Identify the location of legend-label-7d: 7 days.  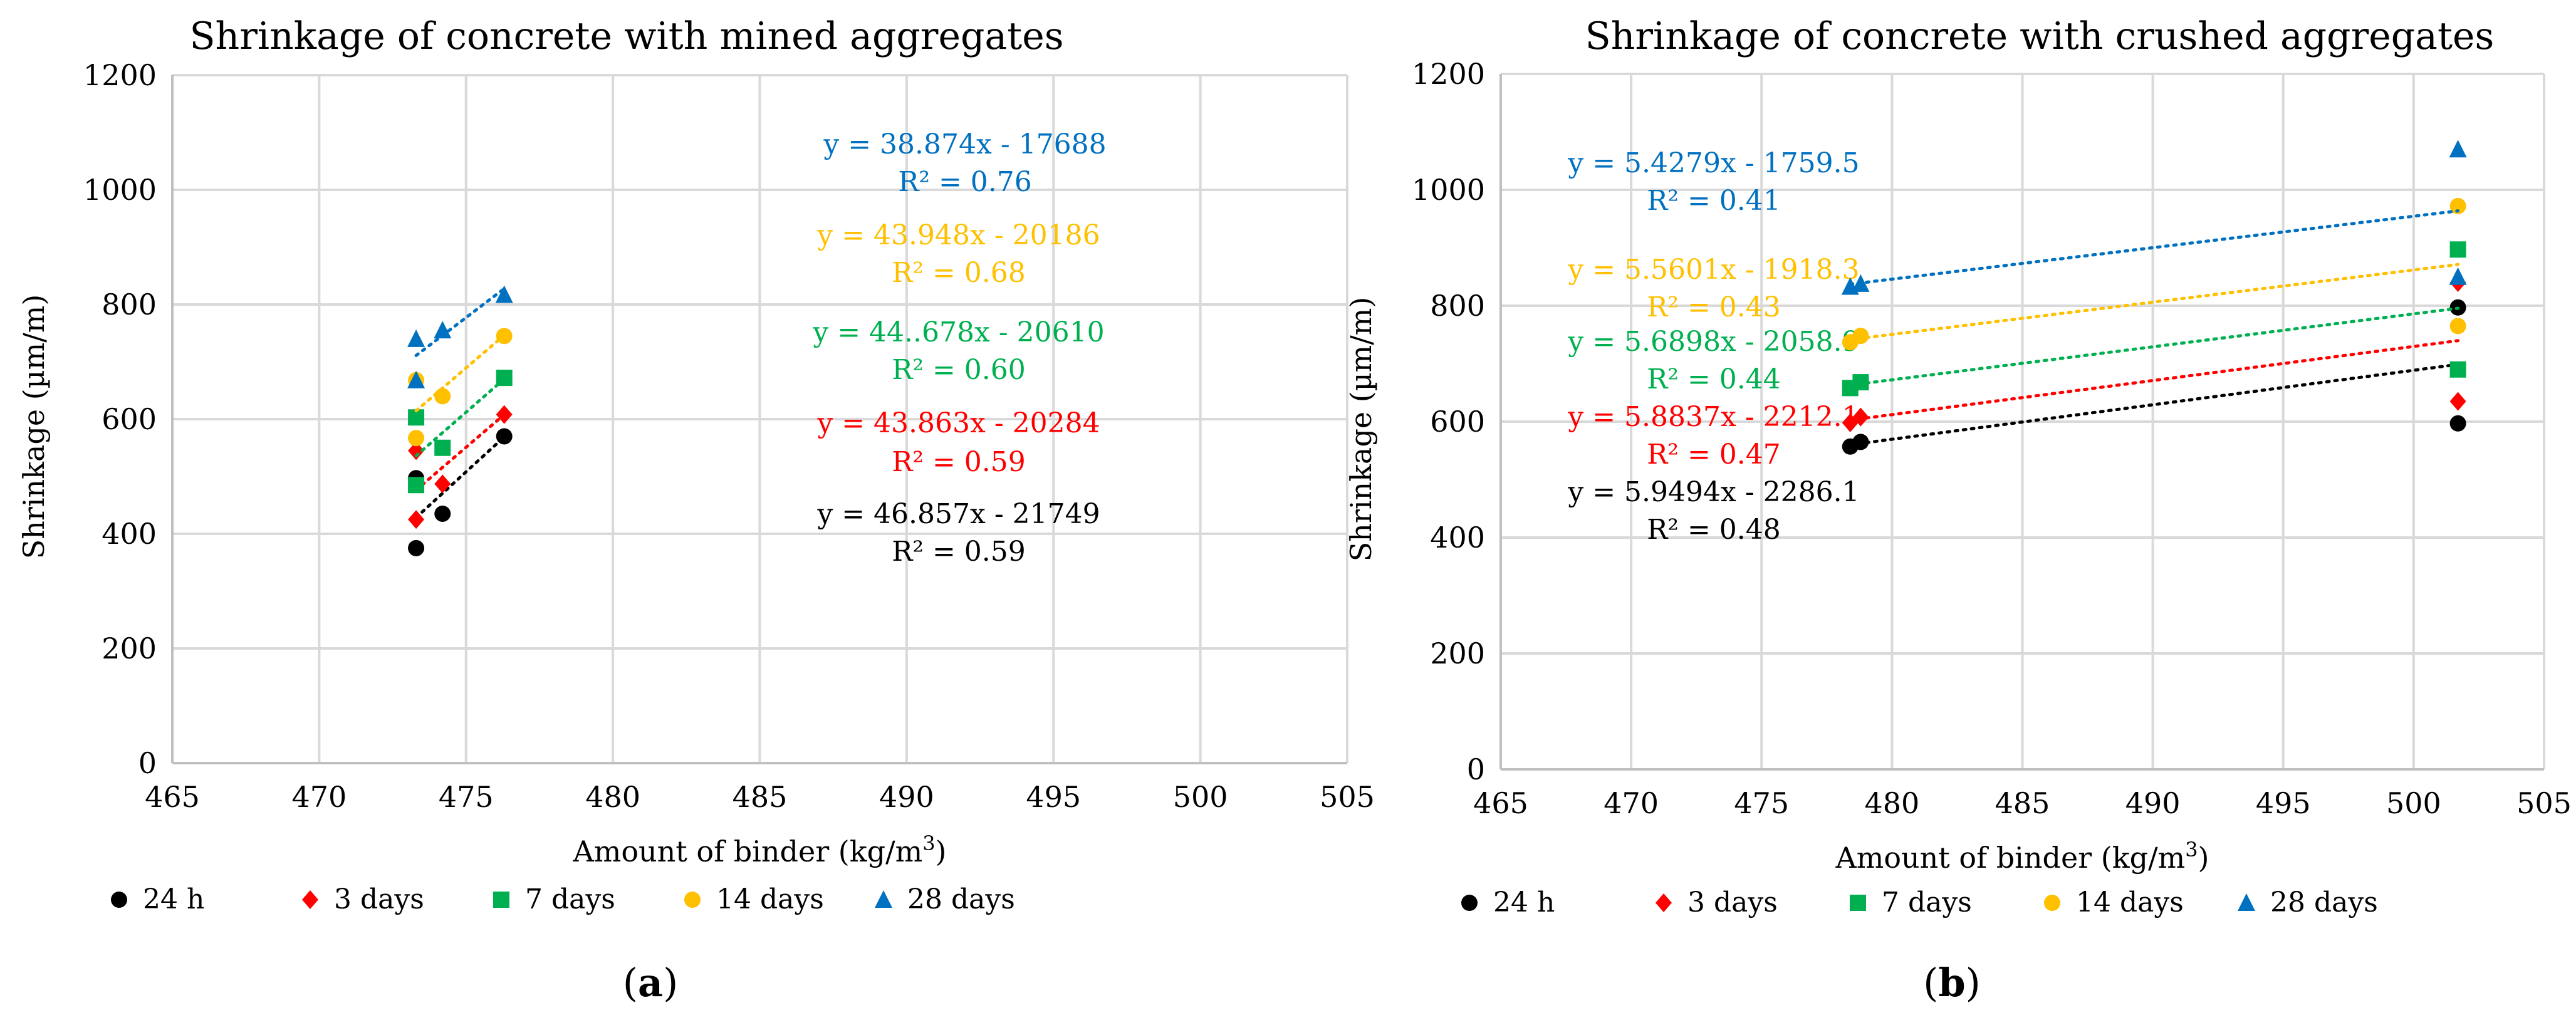
(1927, 902).